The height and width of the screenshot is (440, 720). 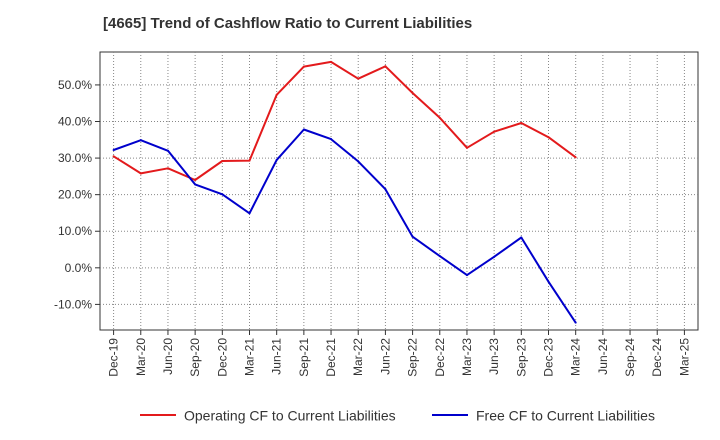 What do you see at coordinates (413, 357) in the screenshot?
I see `x-tick-label: Sep-22` at bounding box center [413, 357].